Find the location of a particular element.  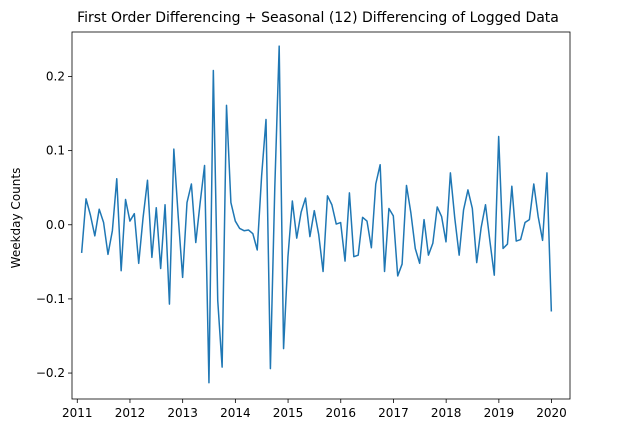

y-tick-label: −0.2 is located at coordinates (50, 373).